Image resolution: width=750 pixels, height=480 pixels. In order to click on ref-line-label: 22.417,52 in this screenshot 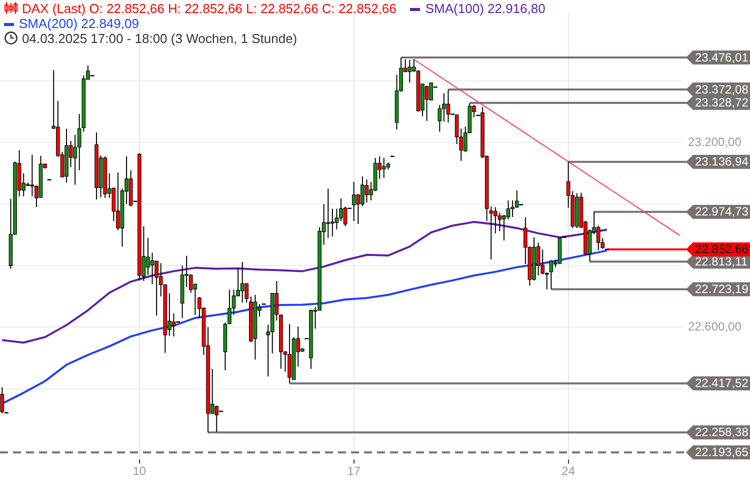, I will do `click(722, 383)`.